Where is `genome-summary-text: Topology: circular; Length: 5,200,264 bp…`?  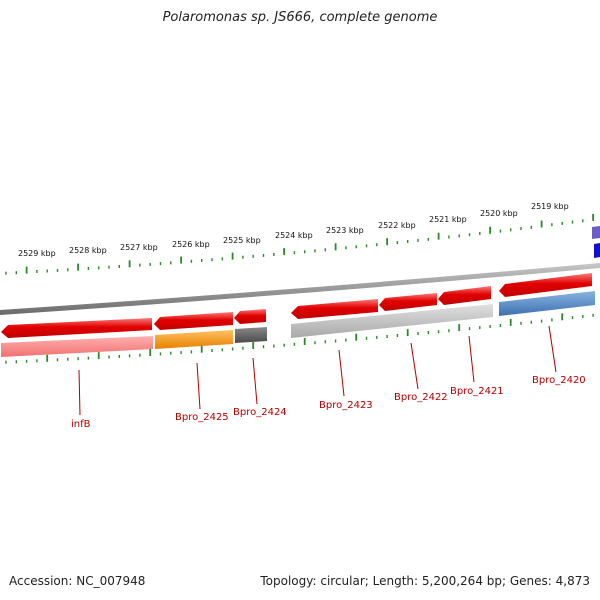
genome-summary-text: Topology: circular; Length: 5,200,264 bp… is located at coordinates (425, 581).